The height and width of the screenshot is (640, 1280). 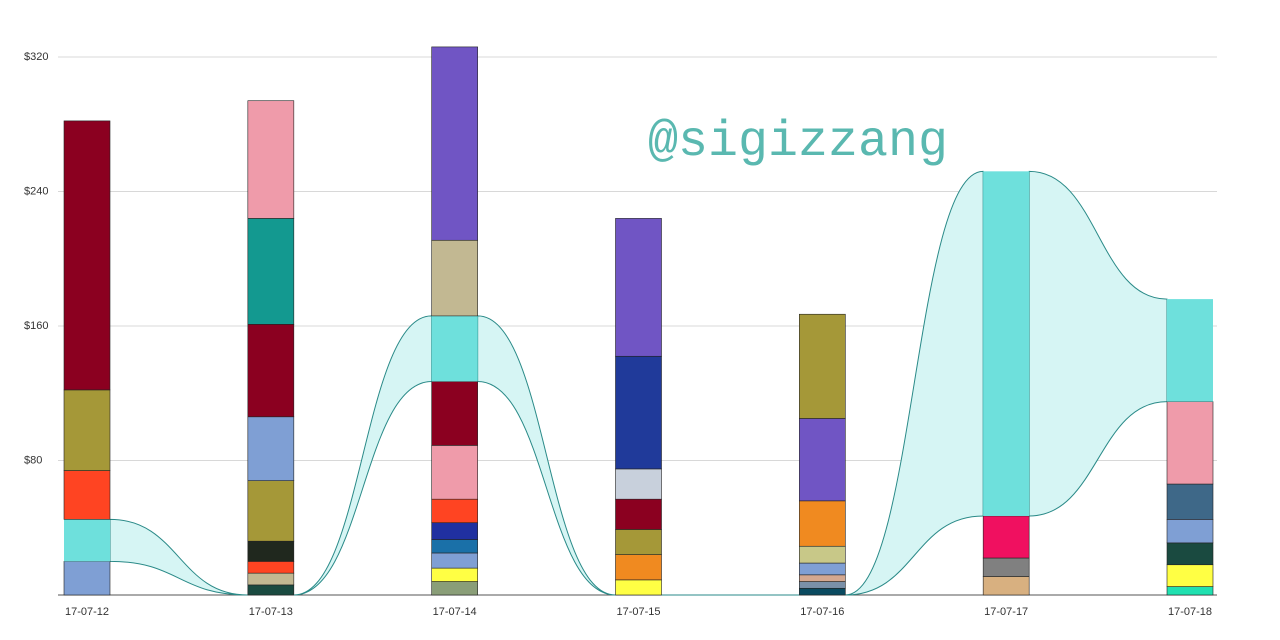 I want to click on x-tick-label: 17-07-17, so click(x=1006, y=612).